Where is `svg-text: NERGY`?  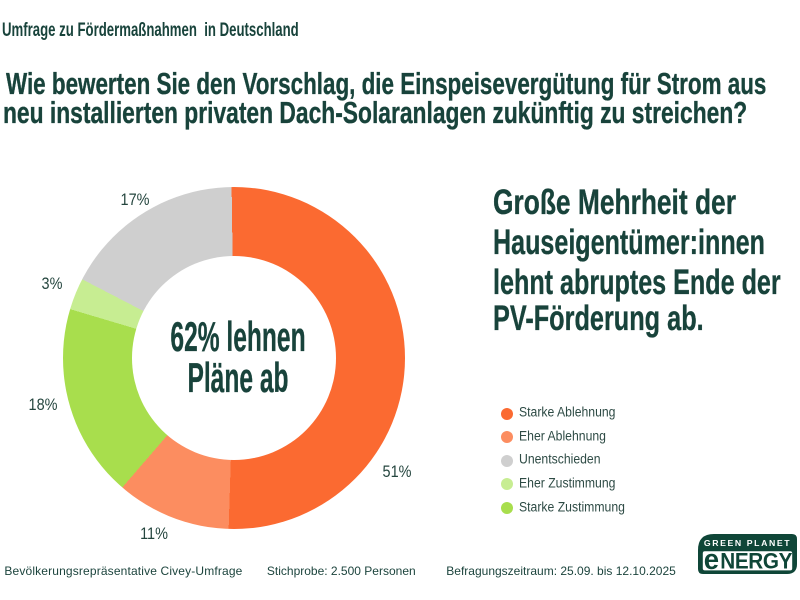 svg-text: NERGY is located at coordinates (756, 561).